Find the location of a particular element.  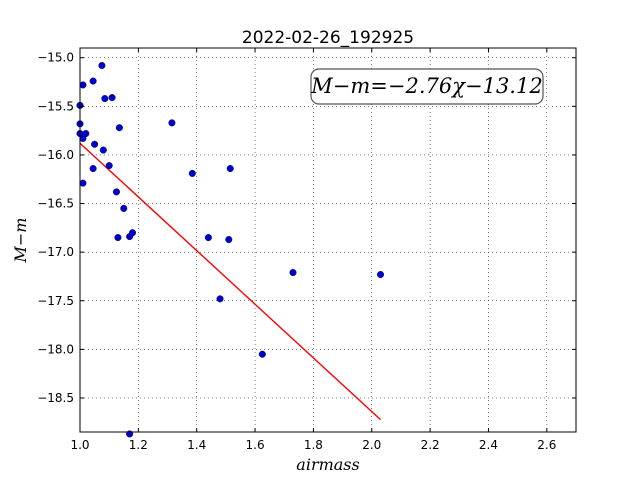

x-tick-label: 2.6 is located at coordinates (546, 445).